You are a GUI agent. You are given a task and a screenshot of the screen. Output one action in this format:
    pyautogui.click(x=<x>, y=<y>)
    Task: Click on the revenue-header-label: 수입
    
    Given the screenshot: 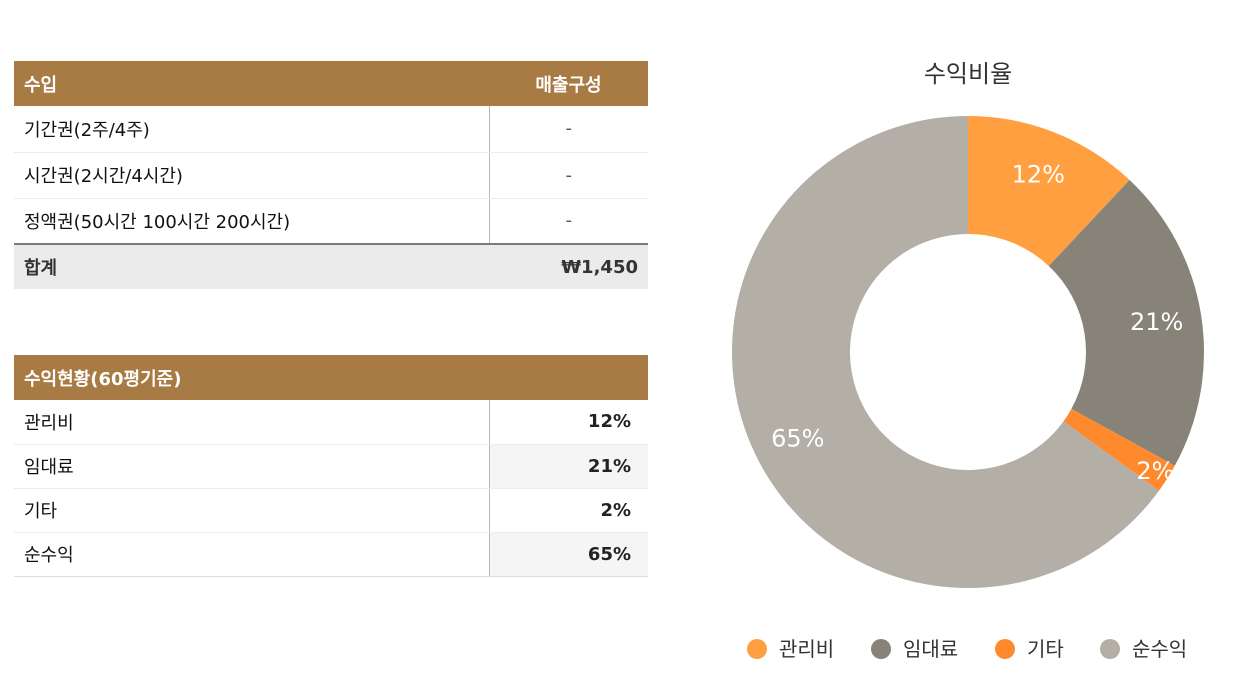 What is the action you would take?
    pyautogui.click(x=251, y=83)
    